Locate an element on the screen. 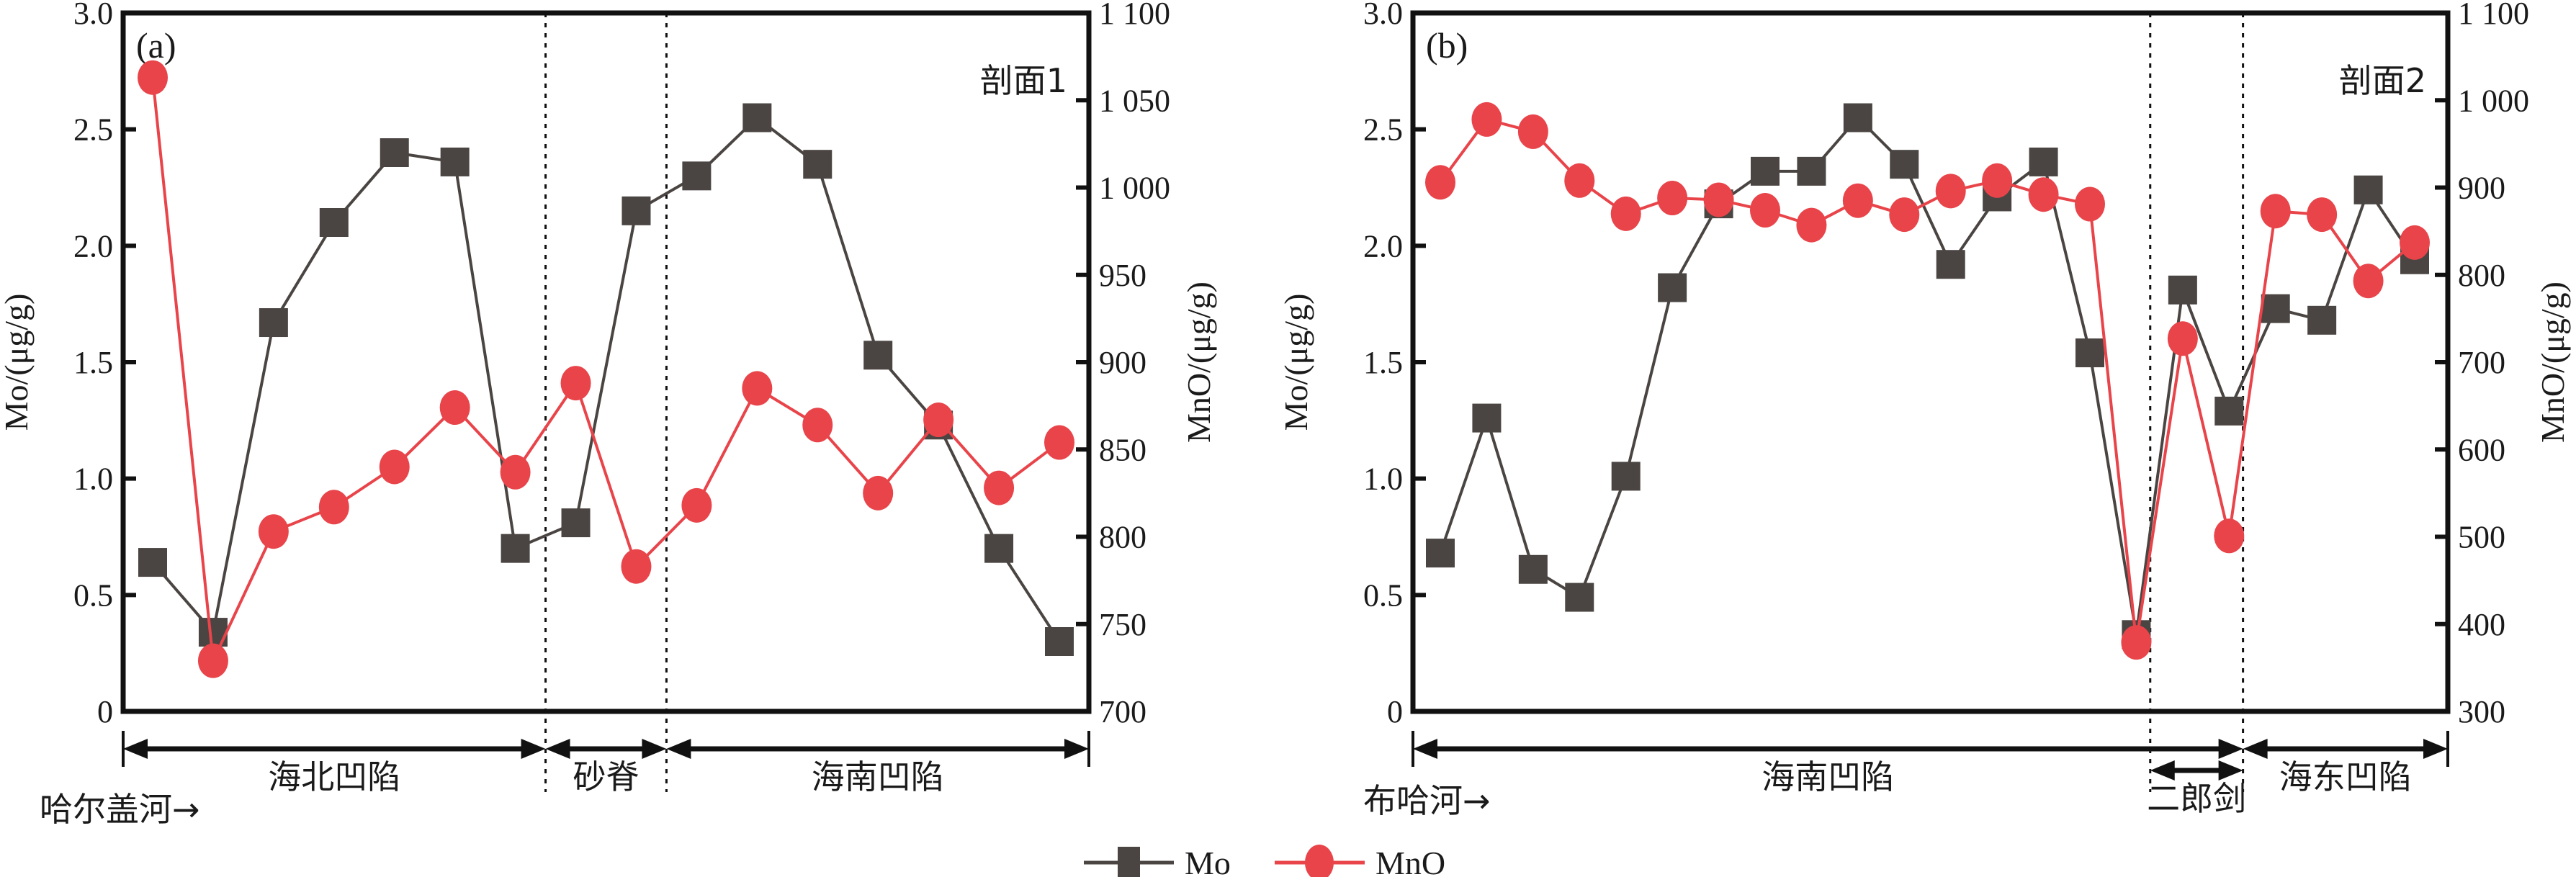 This screenshot has height=877, width=2576. river-label: 布哈河→ is located at coordinates (1427, 800).